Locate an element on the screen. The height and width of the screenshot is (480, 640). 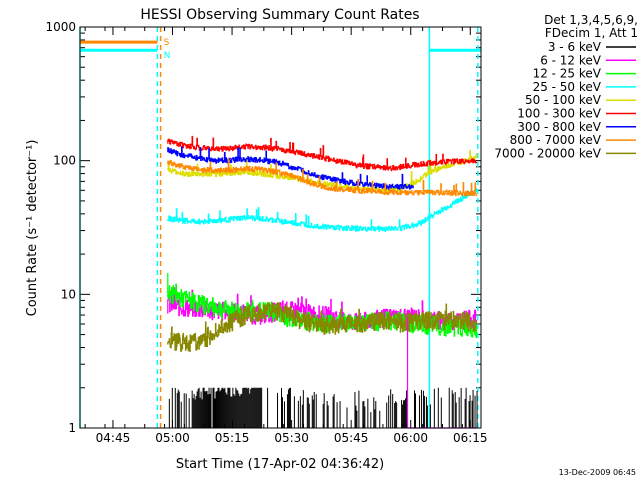
legend-label: 7000 - 20000 keV is located at coordinates (547, 153).